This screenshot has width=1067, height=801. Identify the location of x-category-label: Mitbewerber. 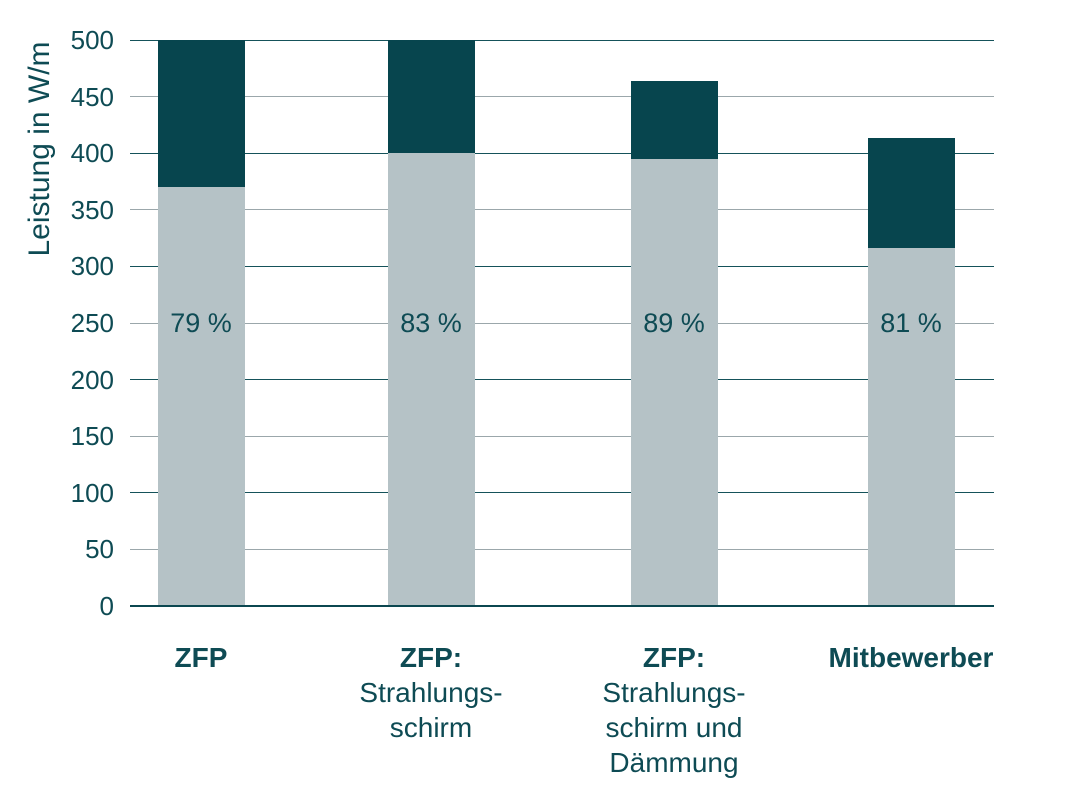
(911, 657).